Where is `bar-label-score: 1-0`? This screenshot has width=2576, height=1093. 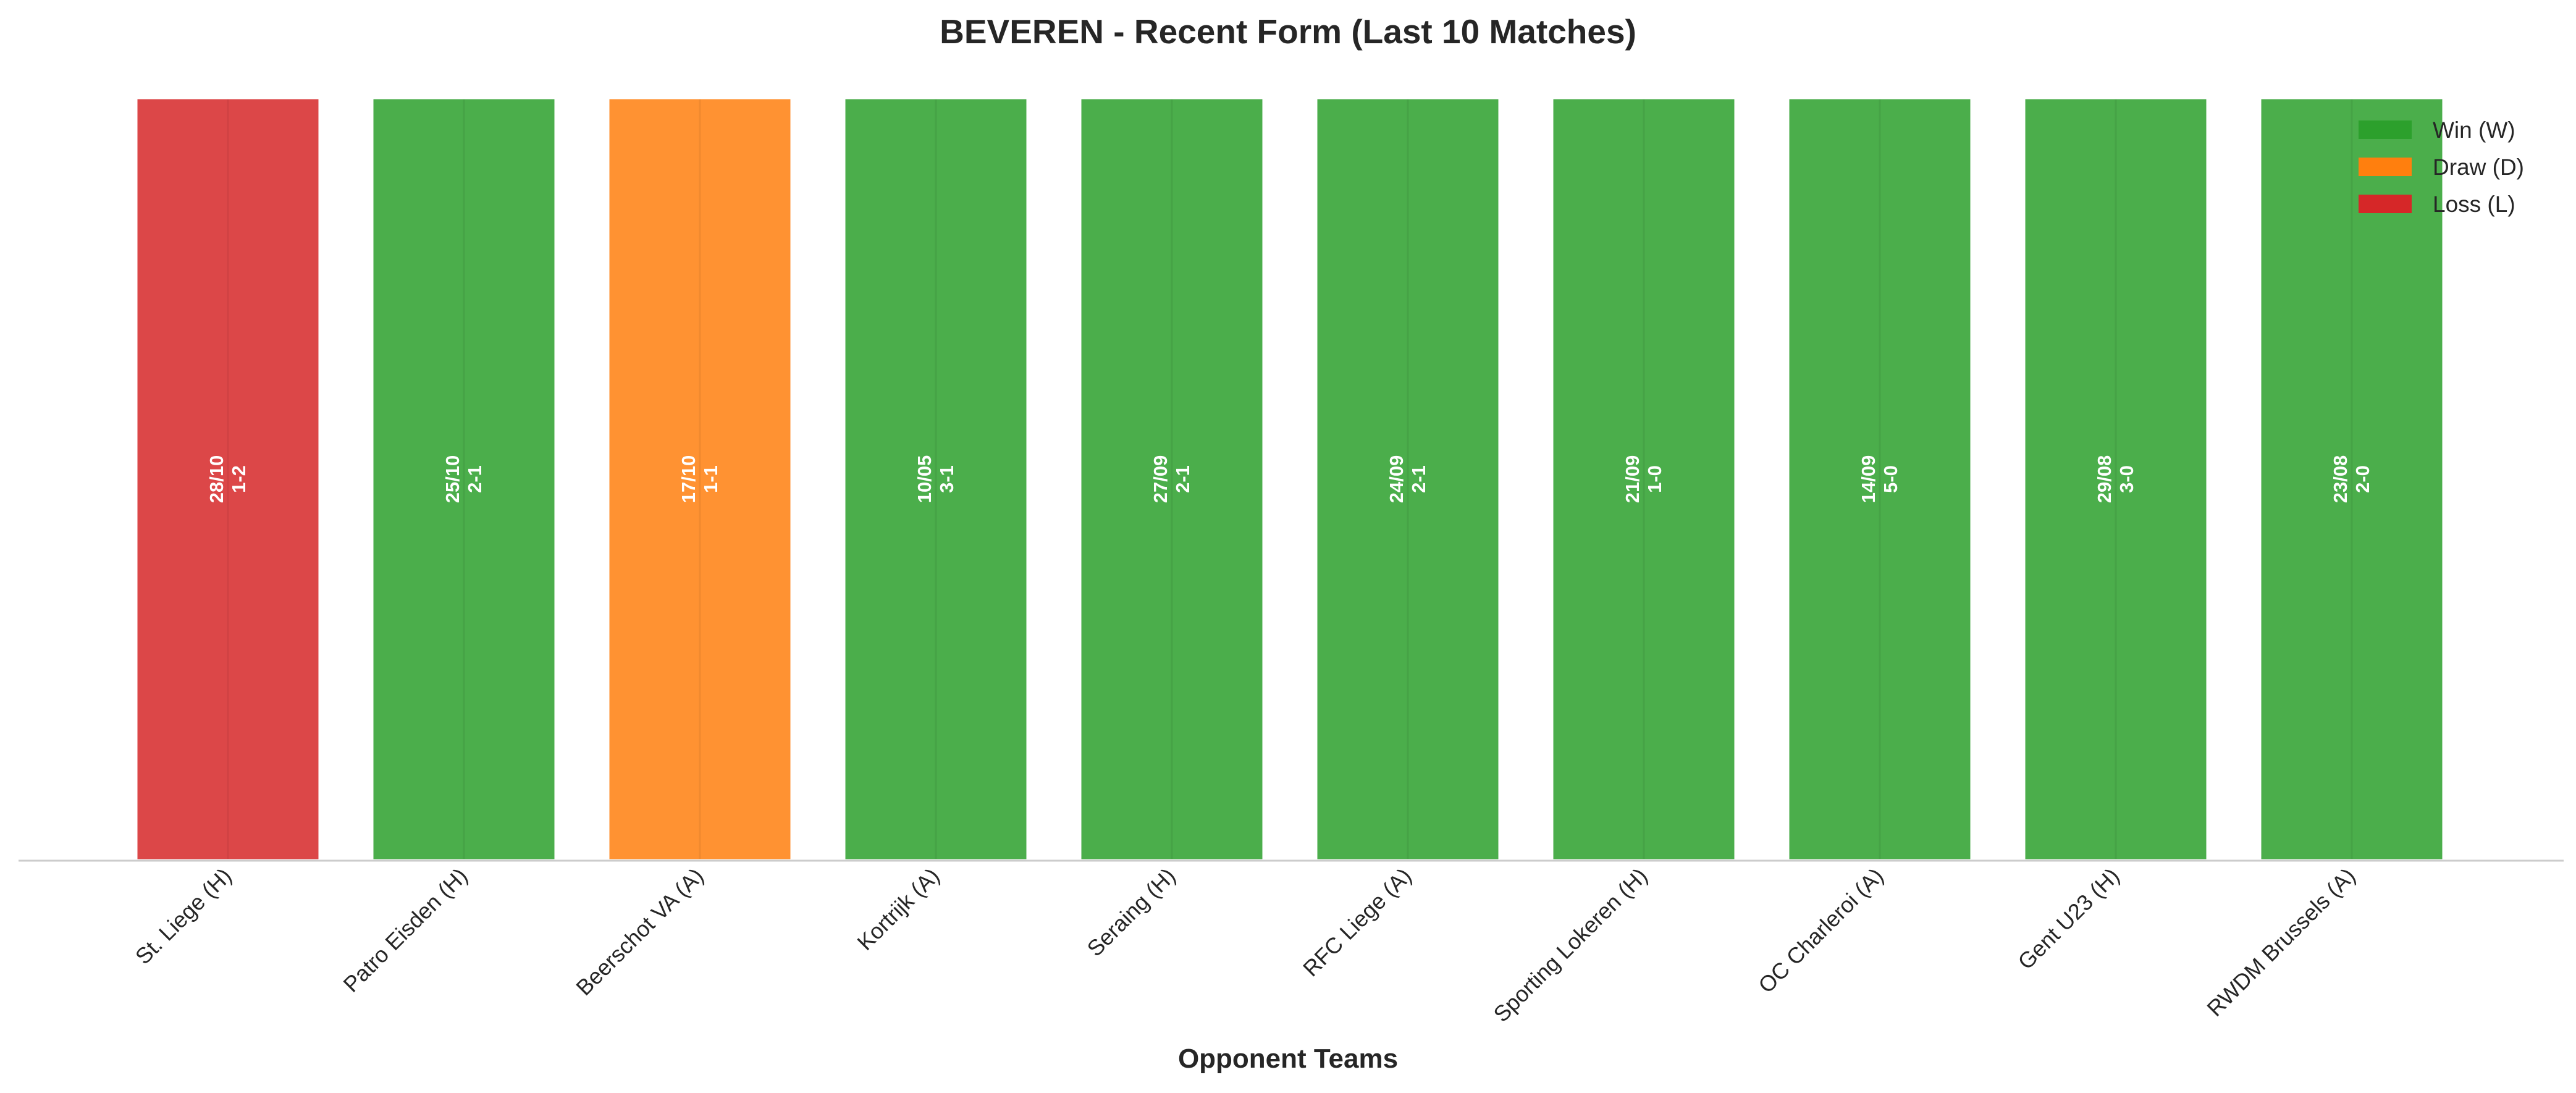
bar-label-score: 1-0 is located at coordinates (1654, 479).